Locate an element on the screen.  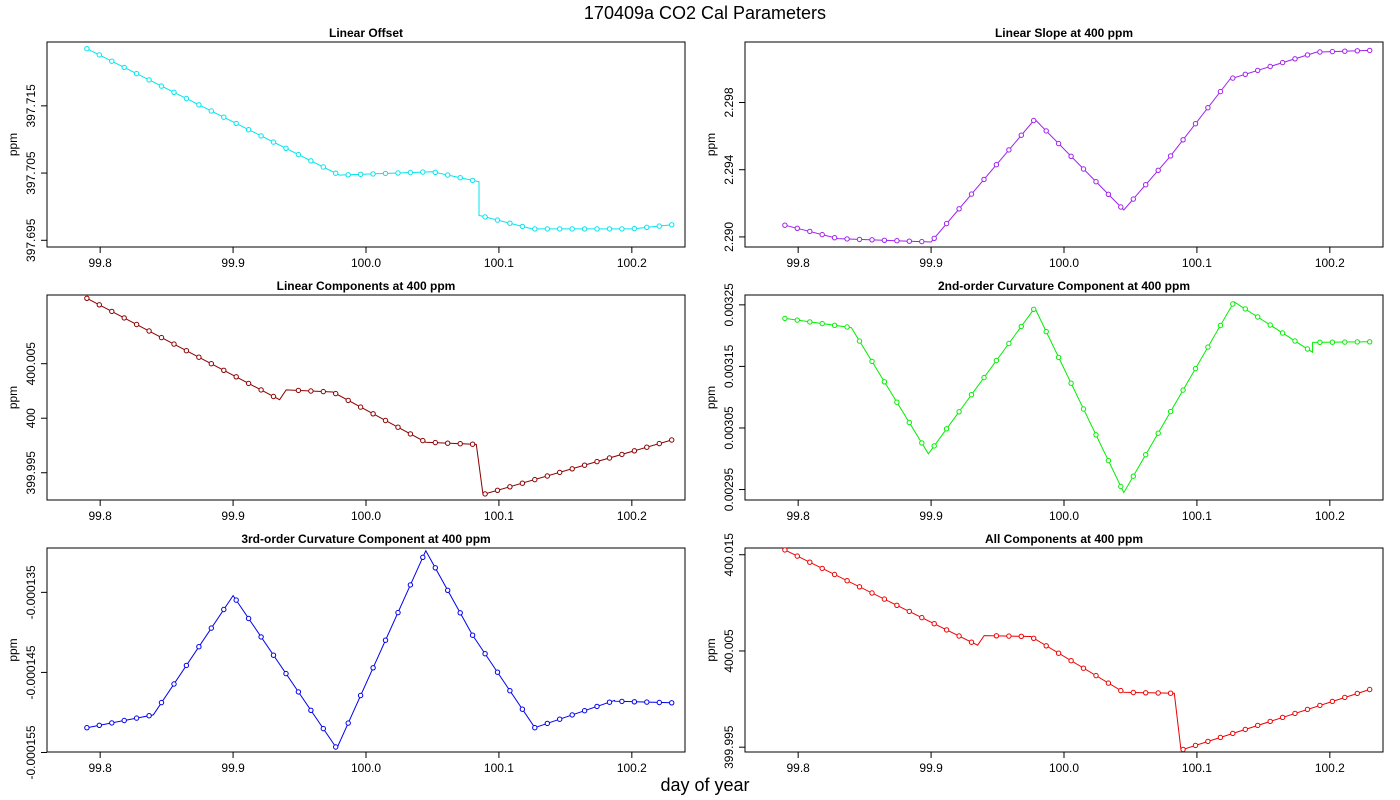
y-axis-label: ppm is located at coordinates (711, 144).